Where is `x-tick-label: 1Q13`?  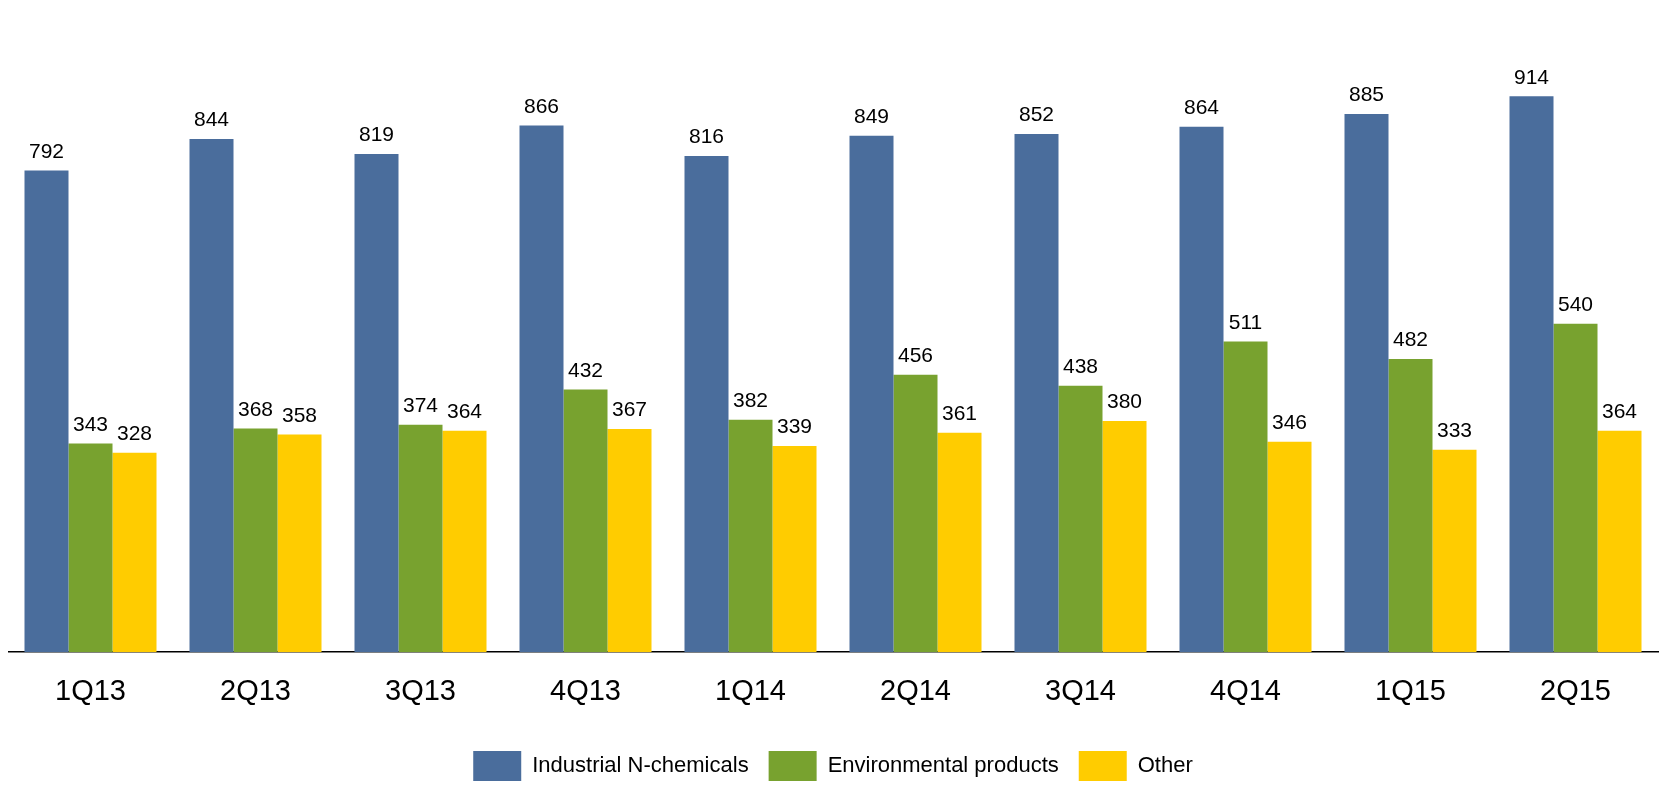
x-tick-label: 1Q13 is located at coordinates (90, 689).